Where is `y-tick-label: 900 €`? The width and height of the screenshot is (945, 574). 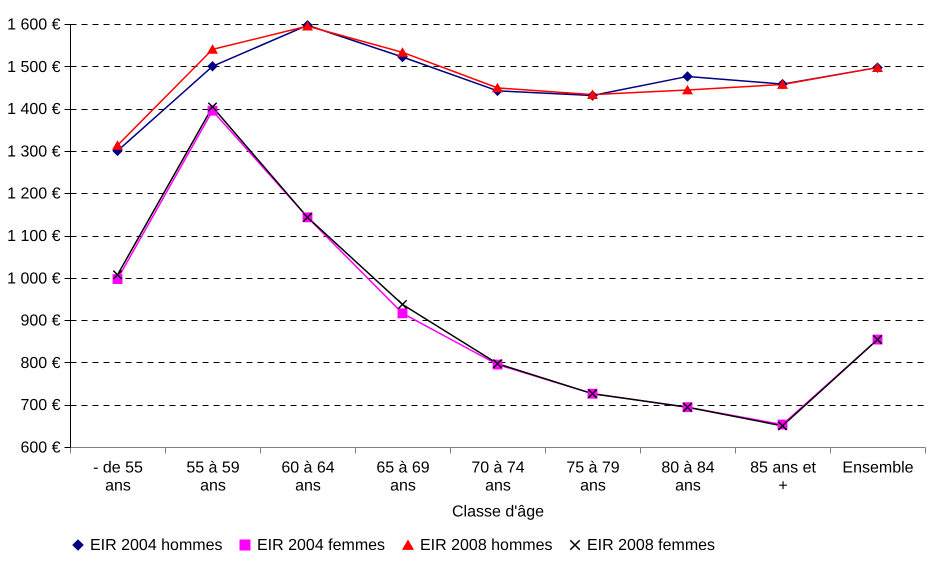 y-tick-label: 900 € is located at coordinates (40, 321).